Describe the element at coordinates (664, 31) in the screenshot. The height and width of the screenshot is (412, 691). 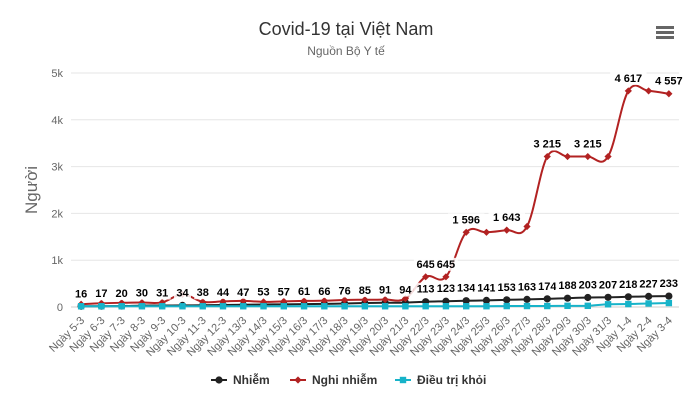
I see `hamburger-menu-icon` at that location.